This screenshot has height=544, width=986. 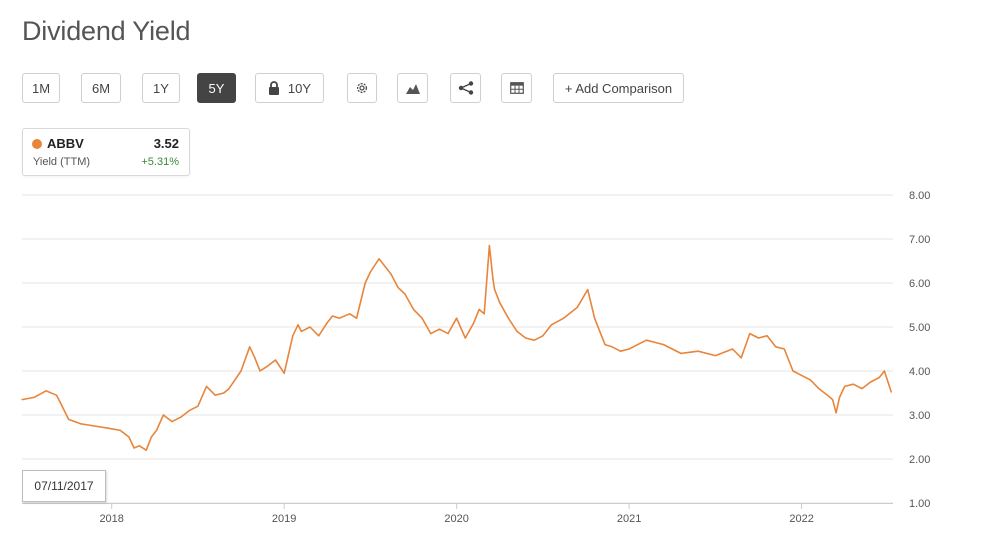 What do you see at coordinates (216, 88) in the screenshot?
I see `range-5y-button: 5Y` at bounding box center [216, 88].